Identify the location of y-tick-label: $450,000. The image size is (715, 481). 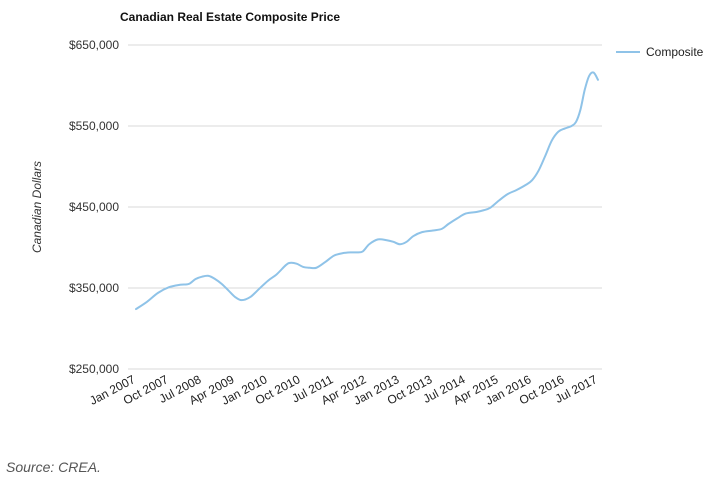
(94, 207).